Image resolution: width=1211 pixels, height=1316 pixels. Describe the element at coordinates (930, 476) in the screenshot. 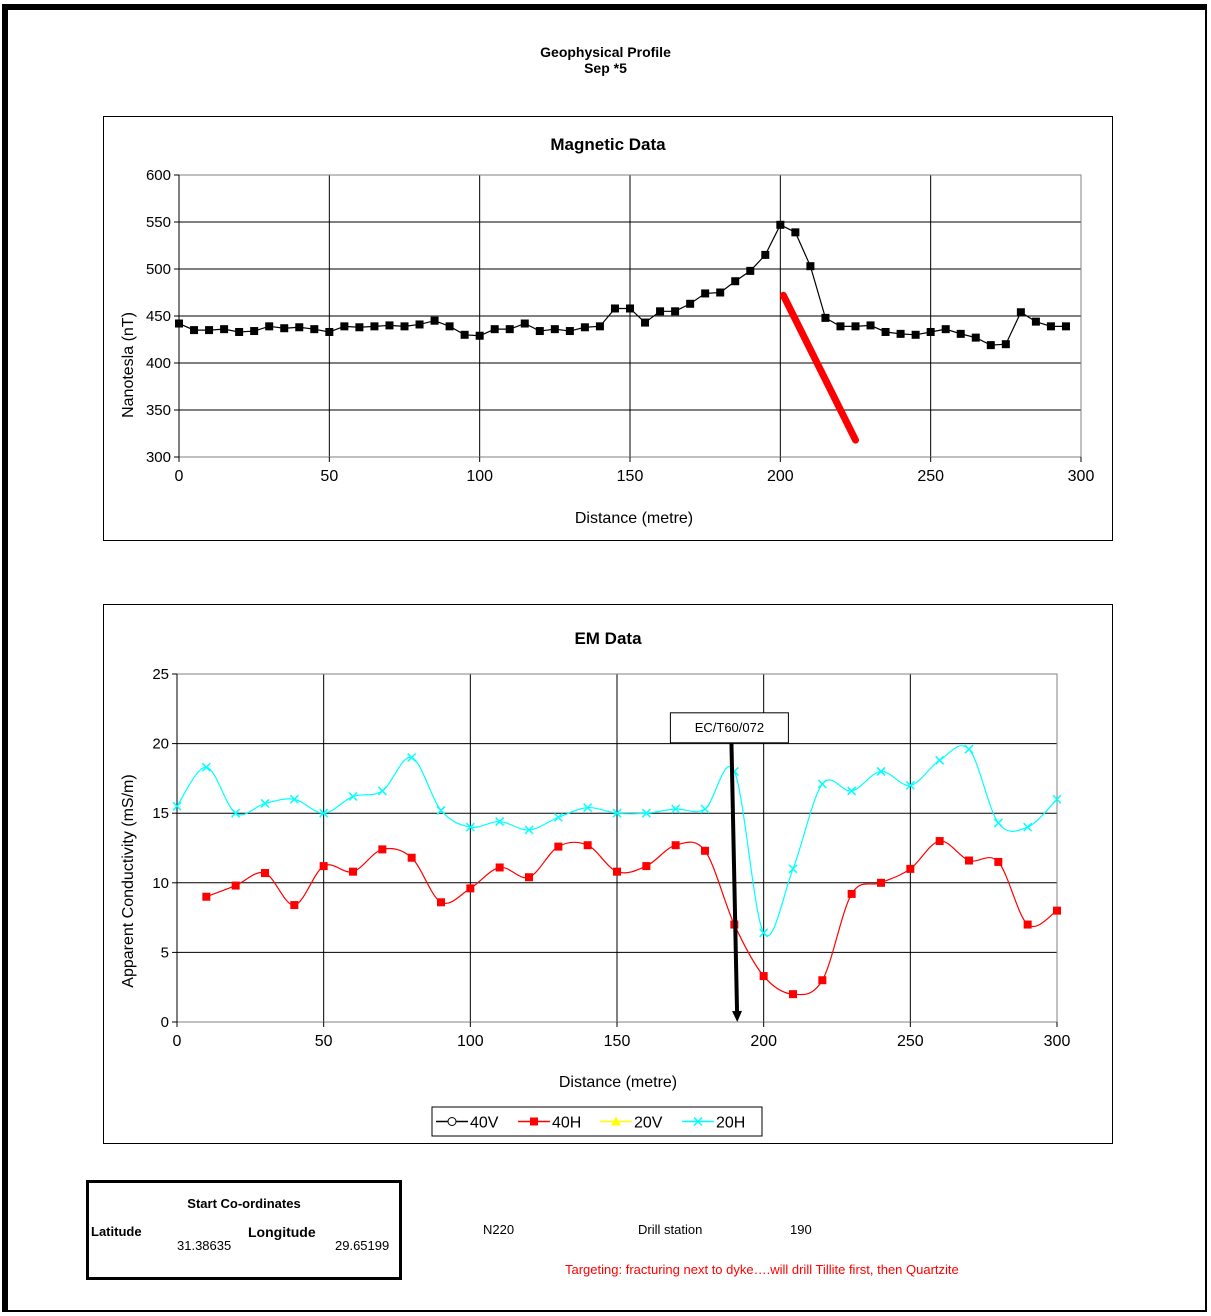

I see `magnetic-x-tick-label: 250` at that location.